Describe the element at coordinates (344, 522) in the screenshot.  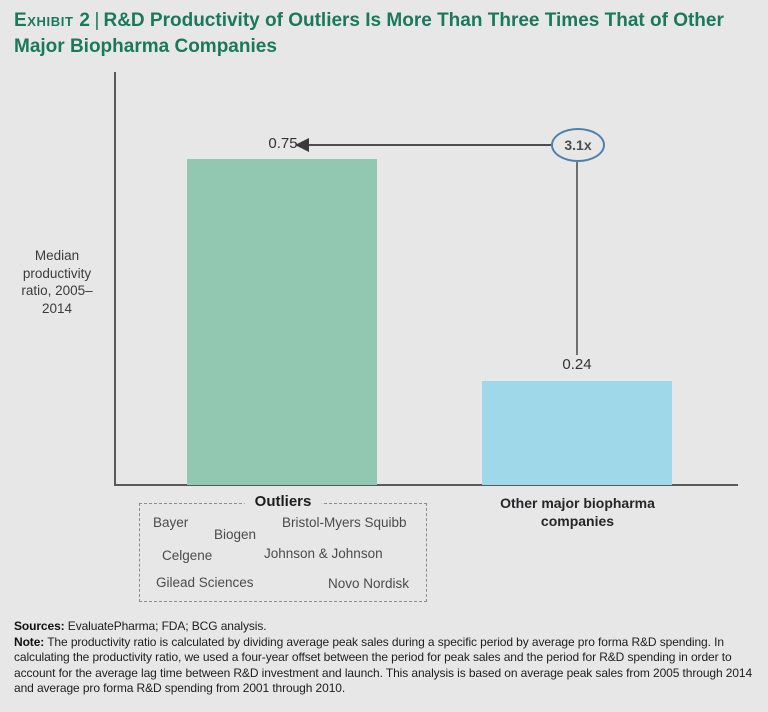
I see `company-label: Bristol-Myers Squibb` at that location.